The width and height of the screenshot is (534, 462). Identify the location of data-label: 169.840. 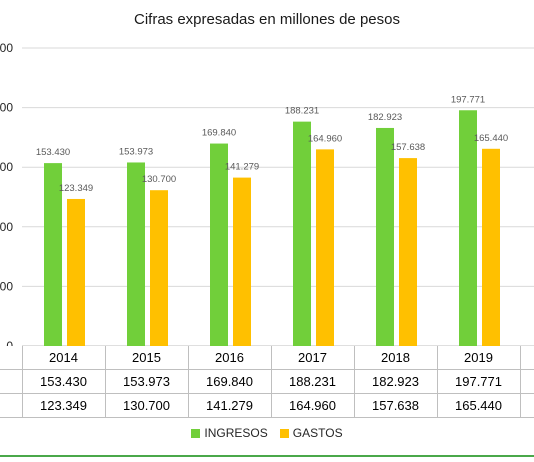
(219, 133).